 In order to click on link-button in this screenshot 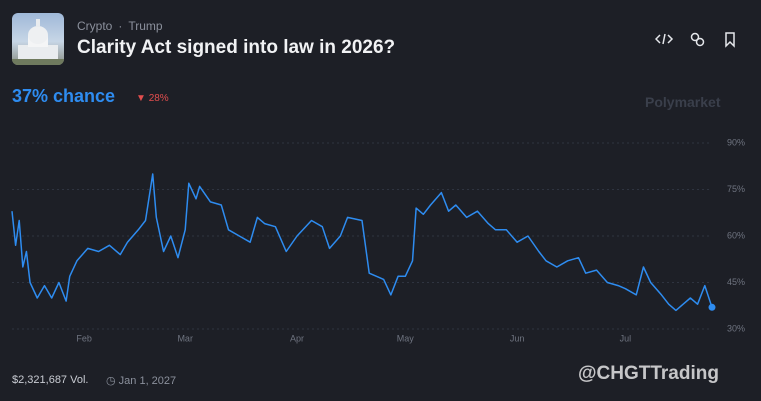, I will do `click(697, 39)`.